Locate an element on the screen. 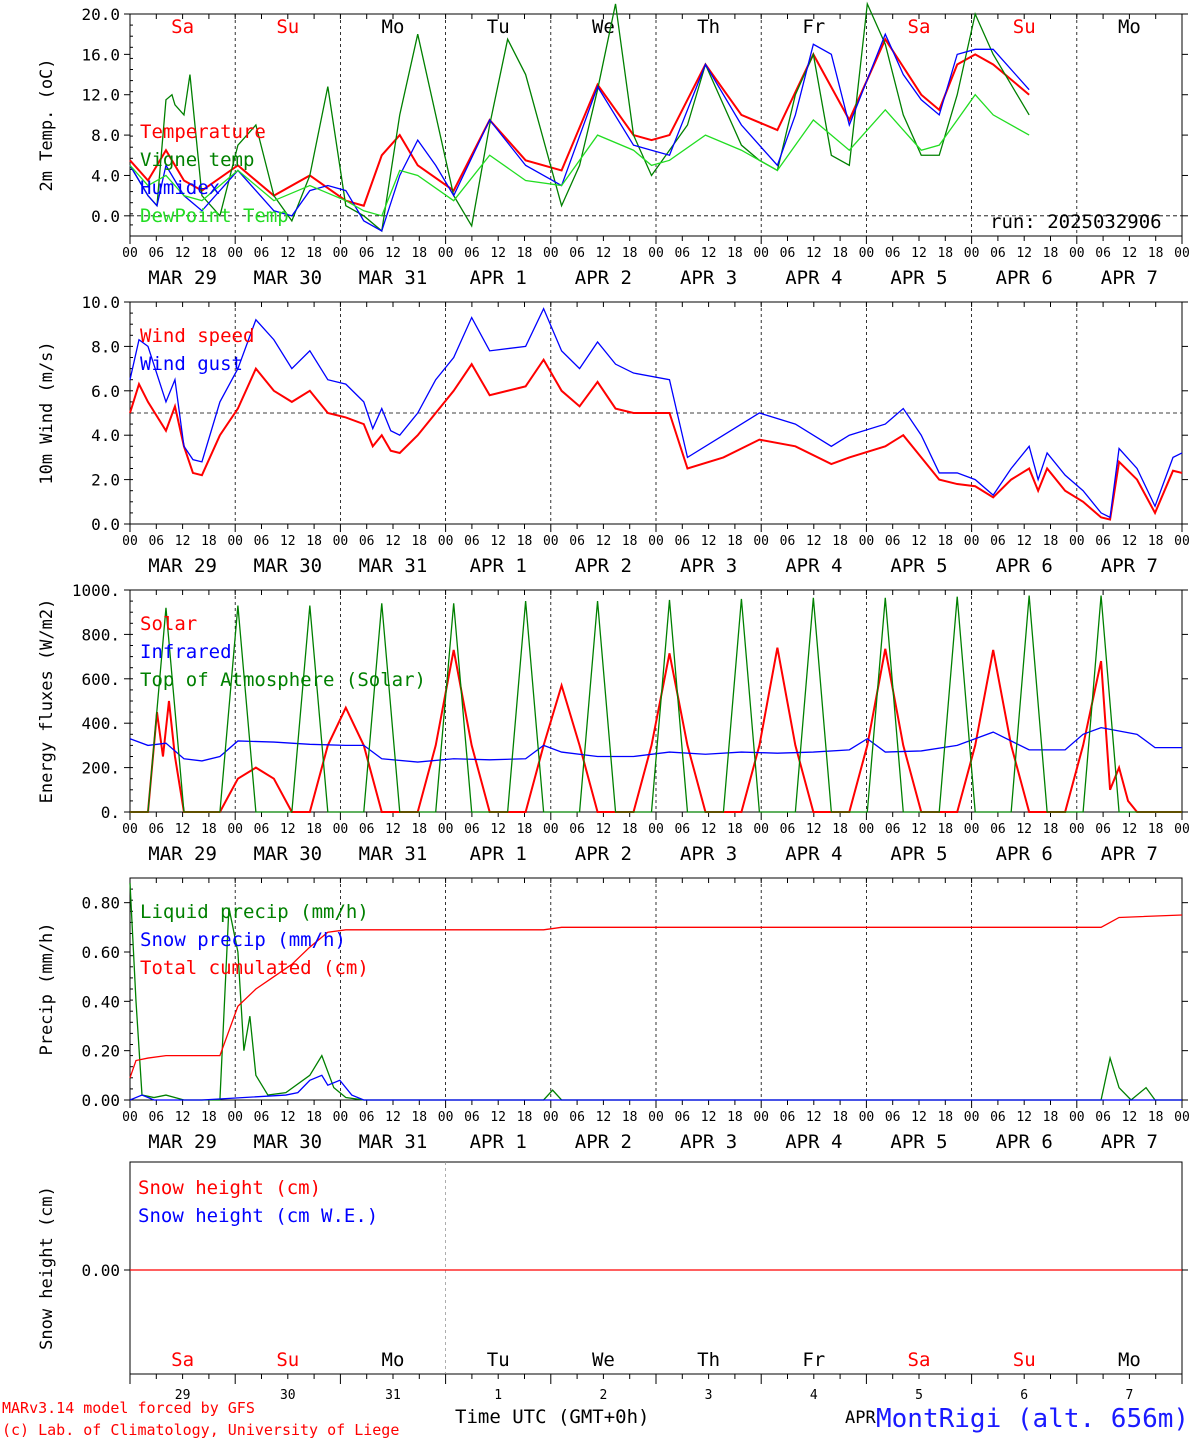 Image resolution: width=1194 pixels, height=1440 pixels. day-number: 2 is located at coordinates (603, 1395).